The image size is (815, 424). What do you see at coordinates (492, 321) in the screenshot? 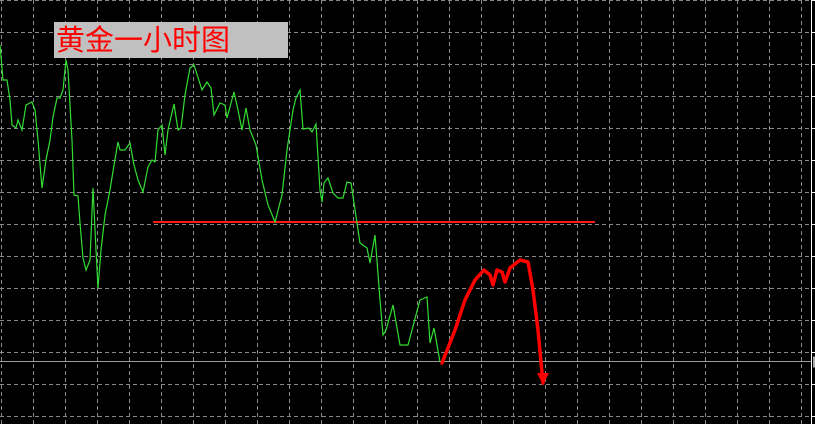
I see `forecast-arrow-path` at bounding box center [492, 321].